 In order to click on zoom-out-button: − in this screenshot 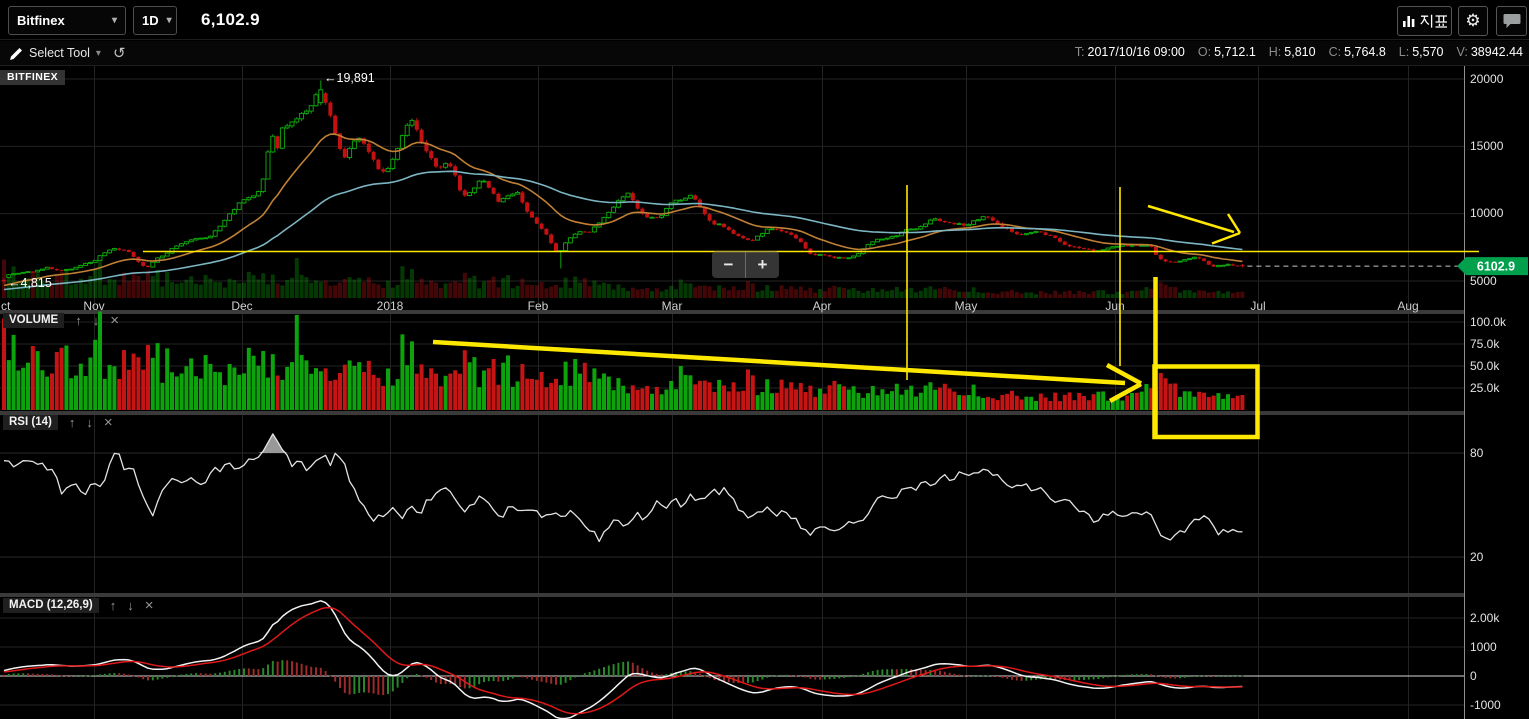, I will do `click(729, 264)`.